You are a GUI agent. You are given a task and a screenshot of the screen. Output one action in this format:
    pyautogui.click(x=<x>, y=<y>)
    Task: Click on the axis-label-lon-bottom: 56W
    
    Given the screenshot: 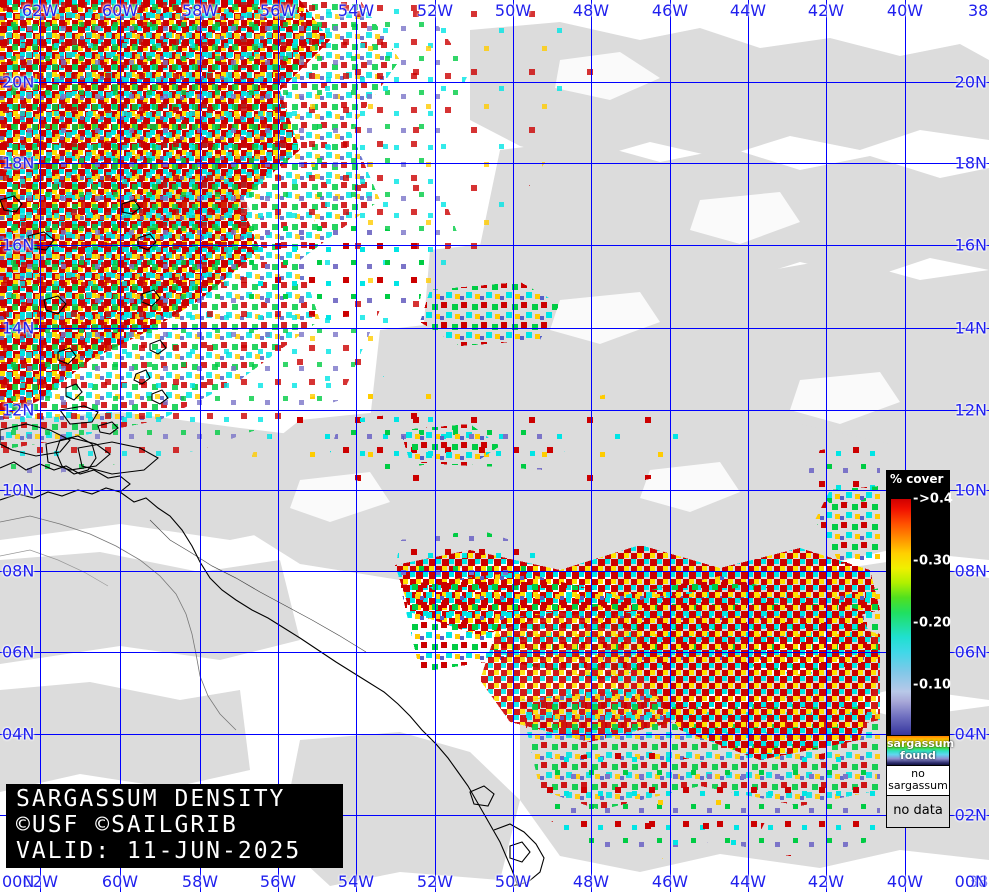 What is the action you would take?
    pyautogui.click(x=278, y=881)
    